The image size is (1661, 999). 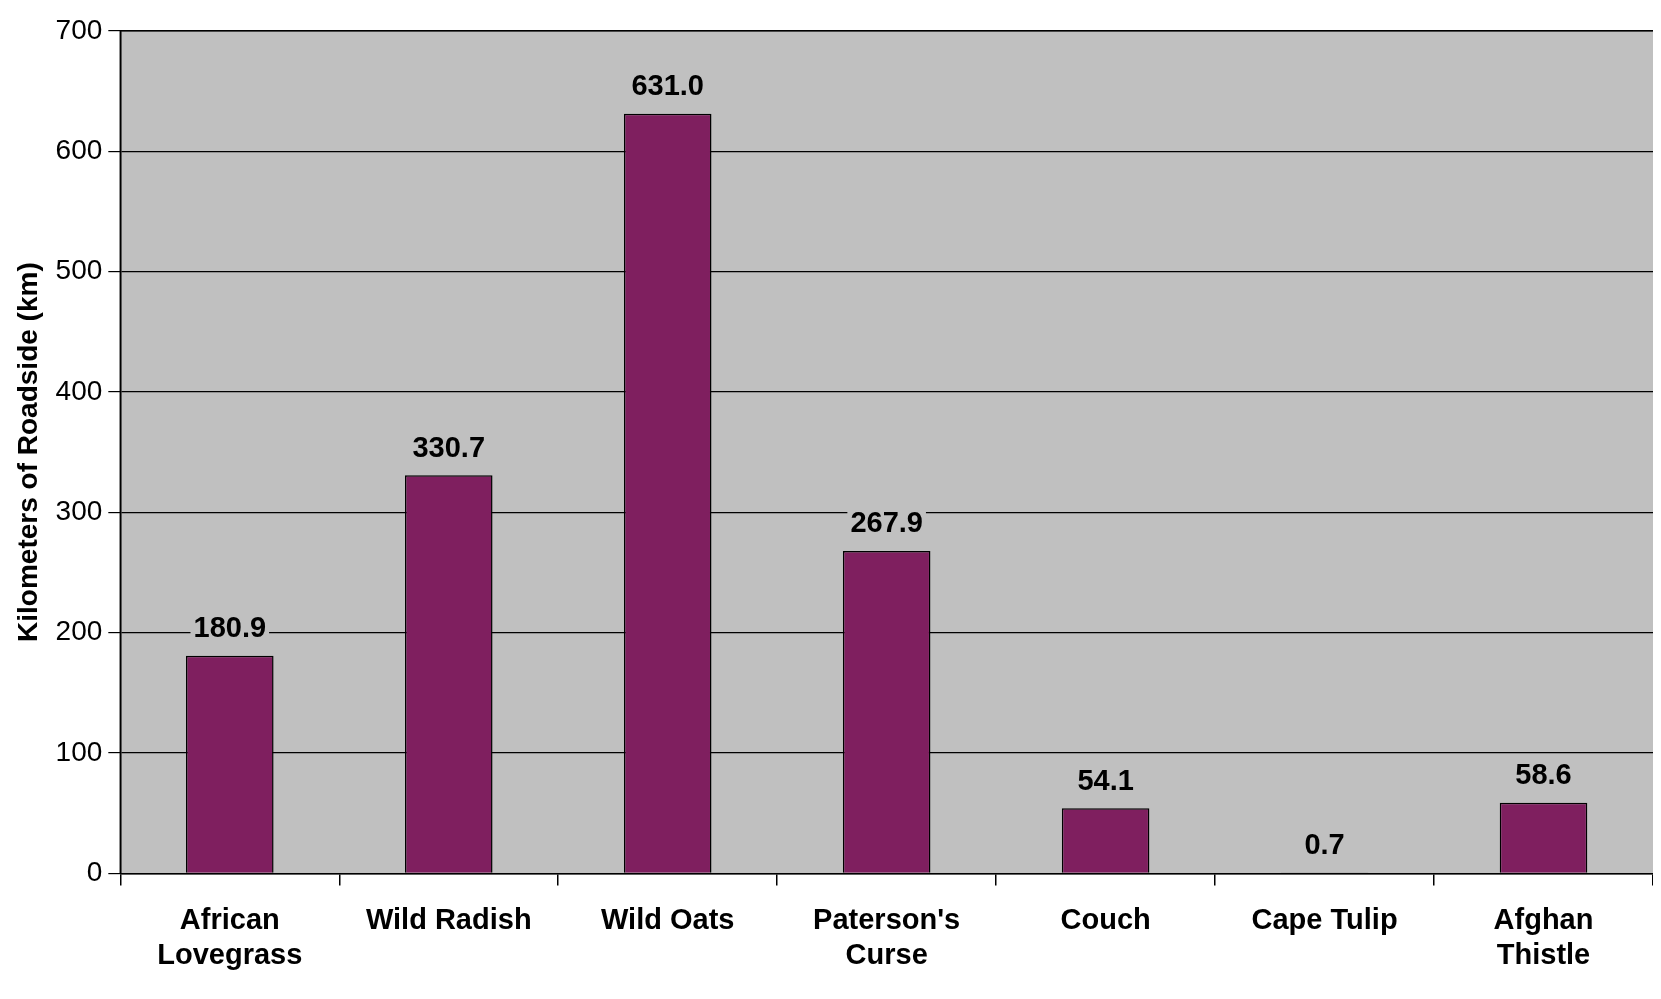 What do you see at coordinates (1543, 936) in the screenshot?
I see `x-tick-label: Afghan Thistle` at bounding box center [1543, 936].